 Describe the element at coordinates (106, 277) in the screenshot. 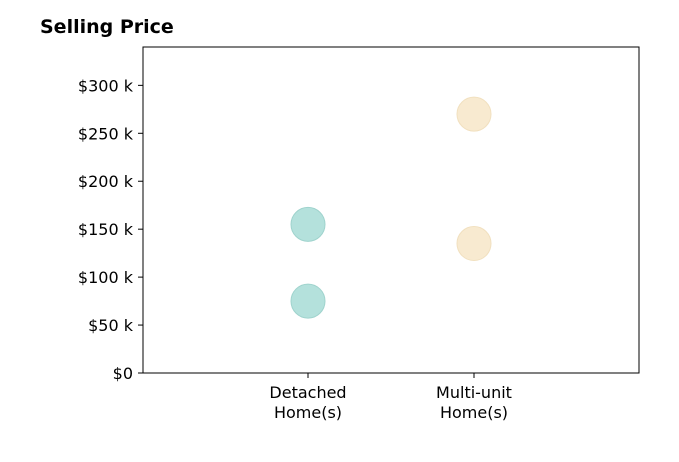

I see `y-tick-label: $100 k` at that location.